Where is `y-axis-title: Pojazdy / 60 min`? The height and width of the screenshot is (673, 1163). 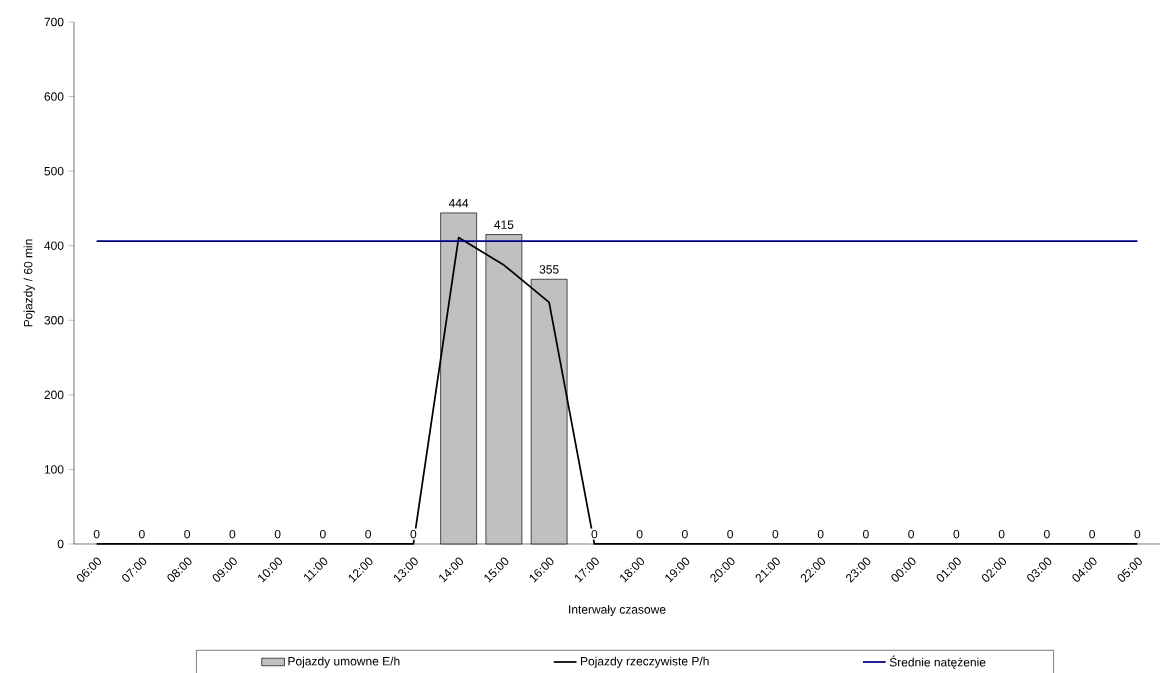
y-axis-title: Pojazdy / 60 min is located at coordinates (29, 283).